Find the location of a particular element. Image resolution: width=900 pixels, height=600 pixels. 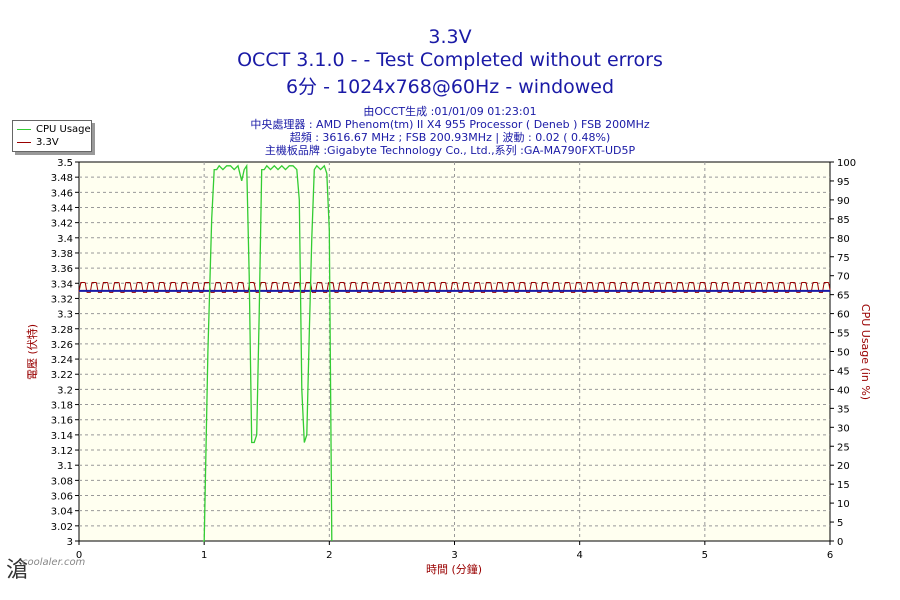

legend-label-cpu-usage: CPU Usage is located at coordinates (63, 129).